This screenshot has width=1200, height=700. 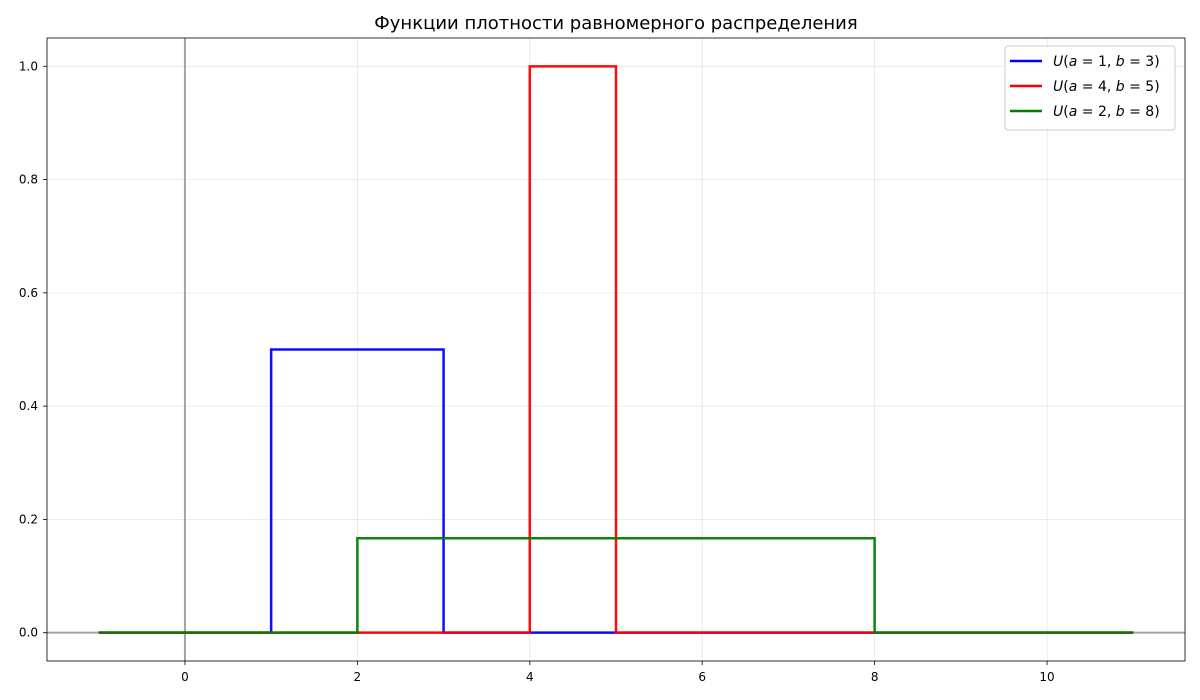 What do you see at coordinates (28, 633) in the screenshot?
I see `y-tick-label-0: 0.0` at bounding box center [28, 633].